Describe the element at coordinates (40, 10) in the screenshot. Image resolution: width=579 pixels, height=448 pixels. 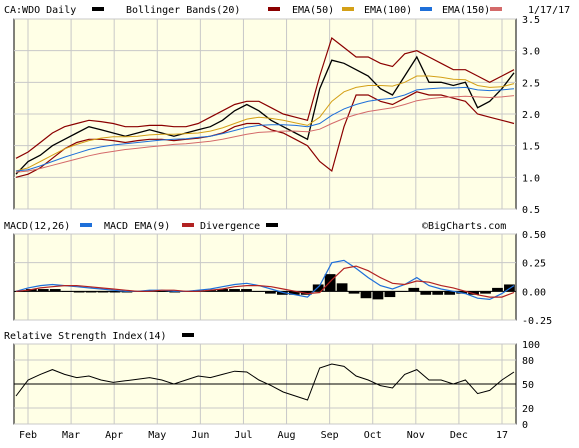
I see `symbol-label: CA:WDO Daily` at that location.